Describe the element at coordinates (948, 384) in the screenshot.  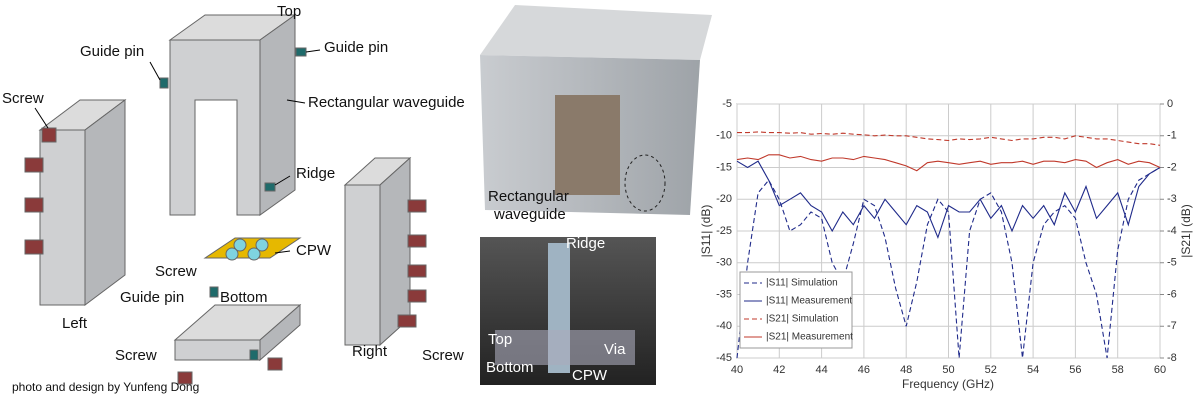
I see `x-axis-label: Frequency (GHz)` at that location.